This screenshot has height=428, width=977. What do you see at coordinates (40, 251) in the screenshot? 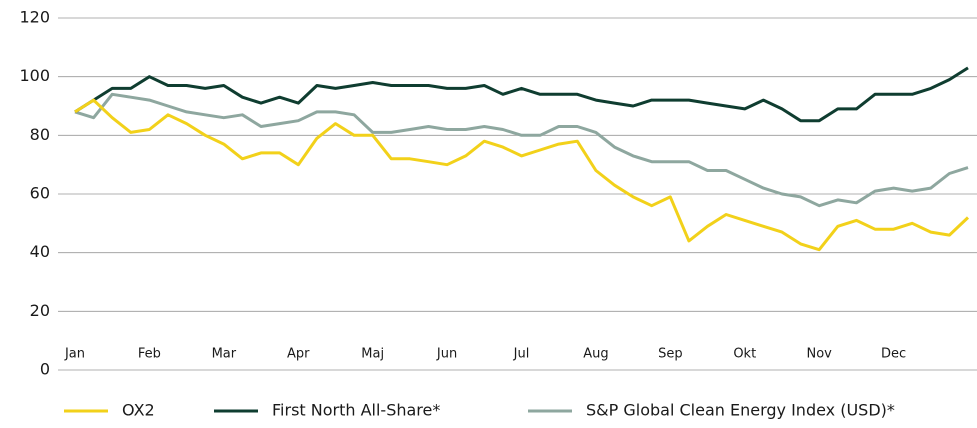
I see `y-tick-label: 40` at bounding box center [40, 251].